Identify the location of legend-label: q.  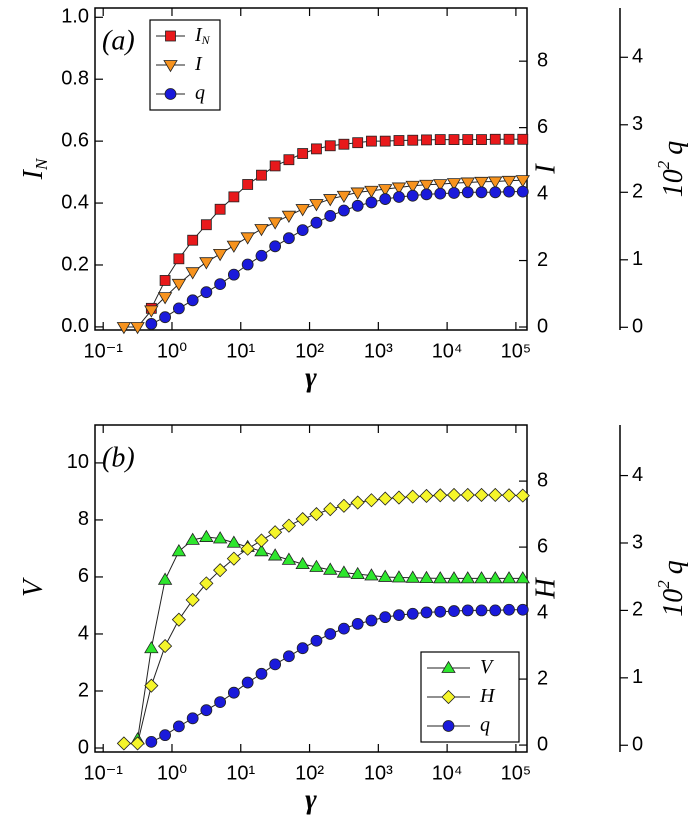
(200, 93).